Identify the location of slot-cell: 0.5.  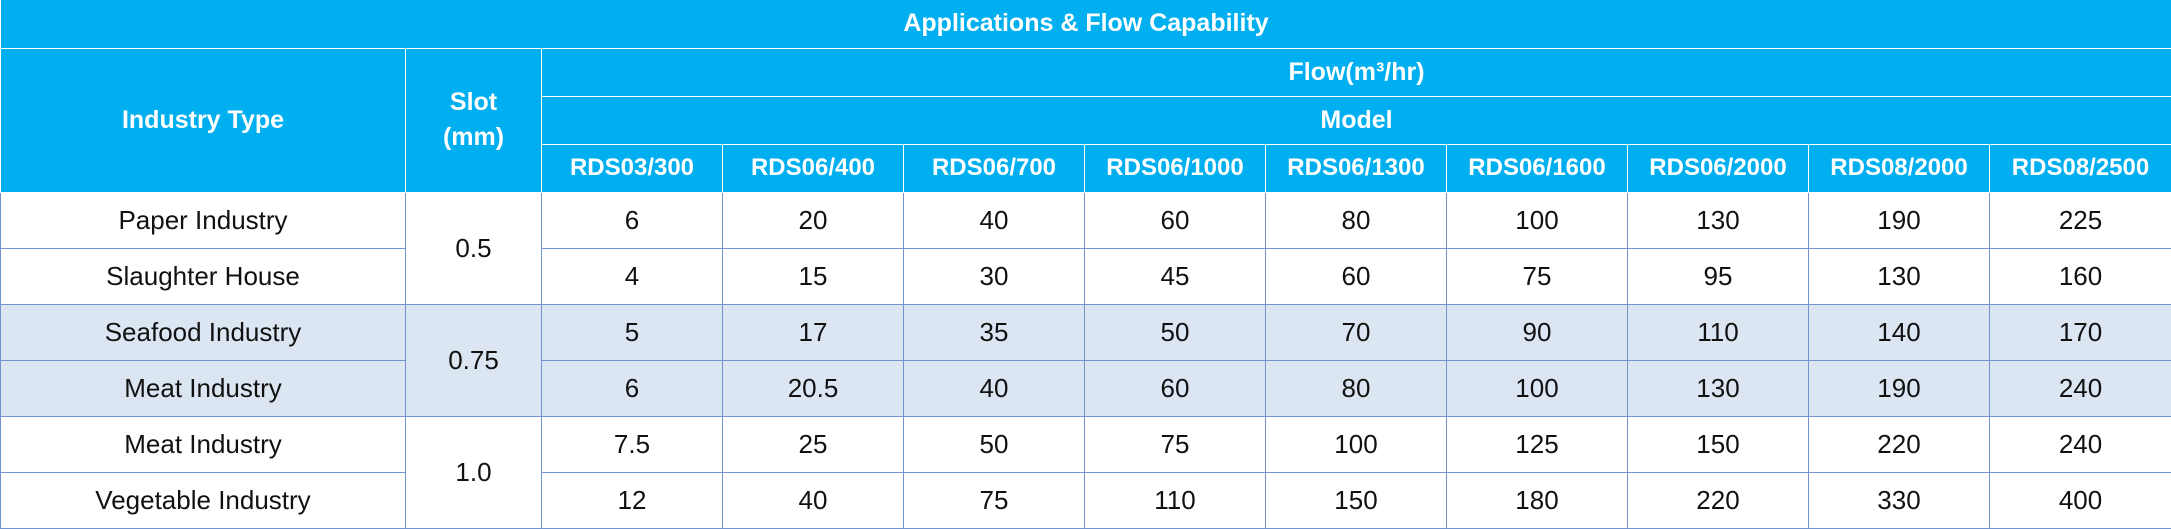
(473, 248).